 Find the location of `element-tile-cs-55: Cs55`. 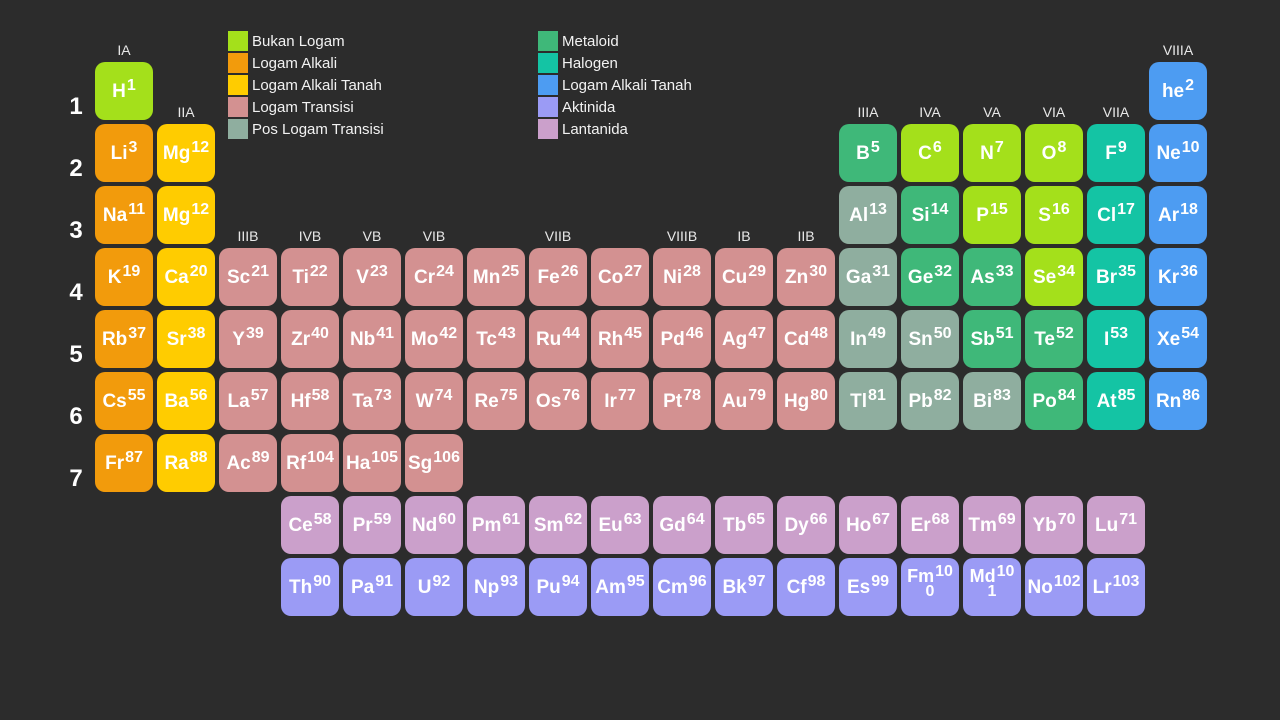

element-tile-cs-55: Cs55 is located at coordinates (124, 401).